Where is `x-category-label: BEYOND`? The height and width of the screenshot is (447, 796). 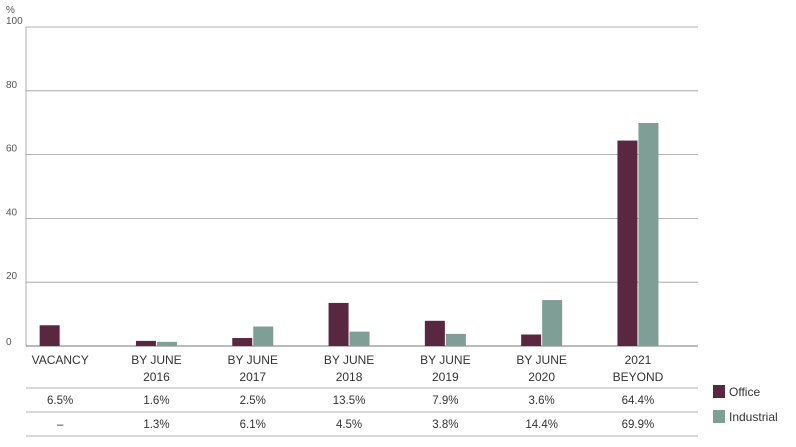 x-category-label: BEYOND is located at coordinates (638, 377).